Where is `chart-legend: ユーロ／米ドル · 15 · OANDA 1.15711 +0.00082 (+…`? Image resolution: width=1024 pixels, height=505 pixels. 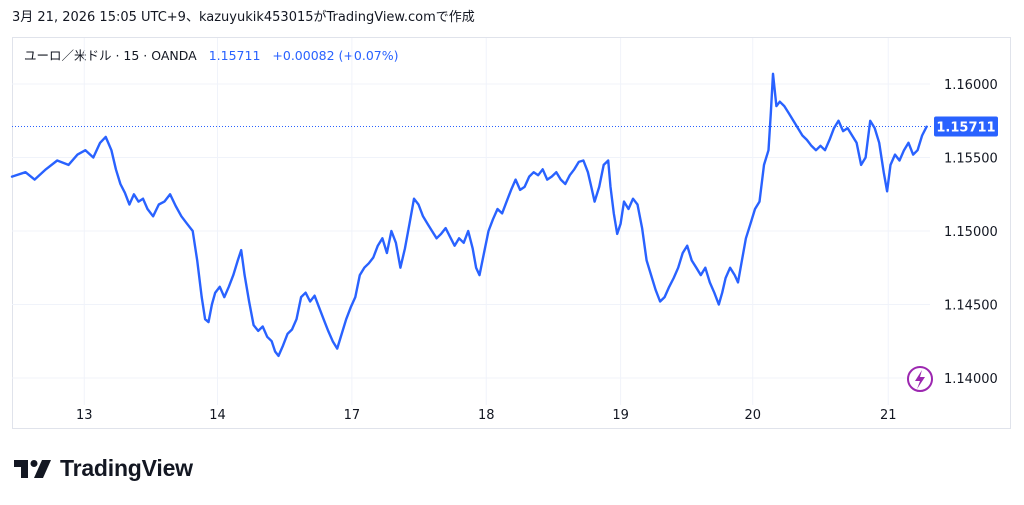 chart-legend: ユーロ／米ドル · 15 · OANDA 1.15711 +0.00082 (+… is located at coordinates (215, 54).